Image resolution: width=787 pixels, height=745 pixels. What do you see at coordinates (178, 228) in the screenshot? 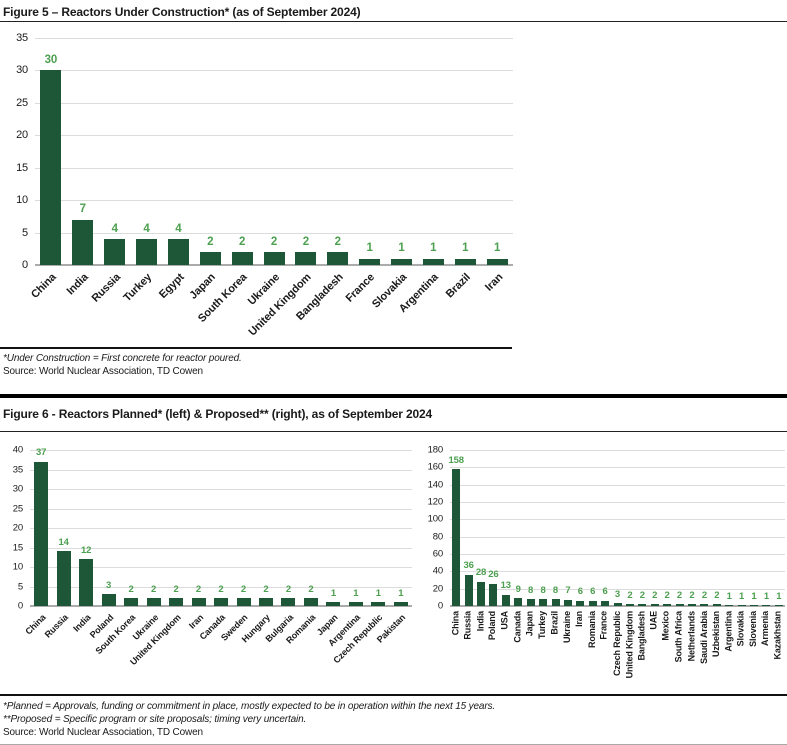
I see `bar-value-label: 4` at bounding box center [178, 228].